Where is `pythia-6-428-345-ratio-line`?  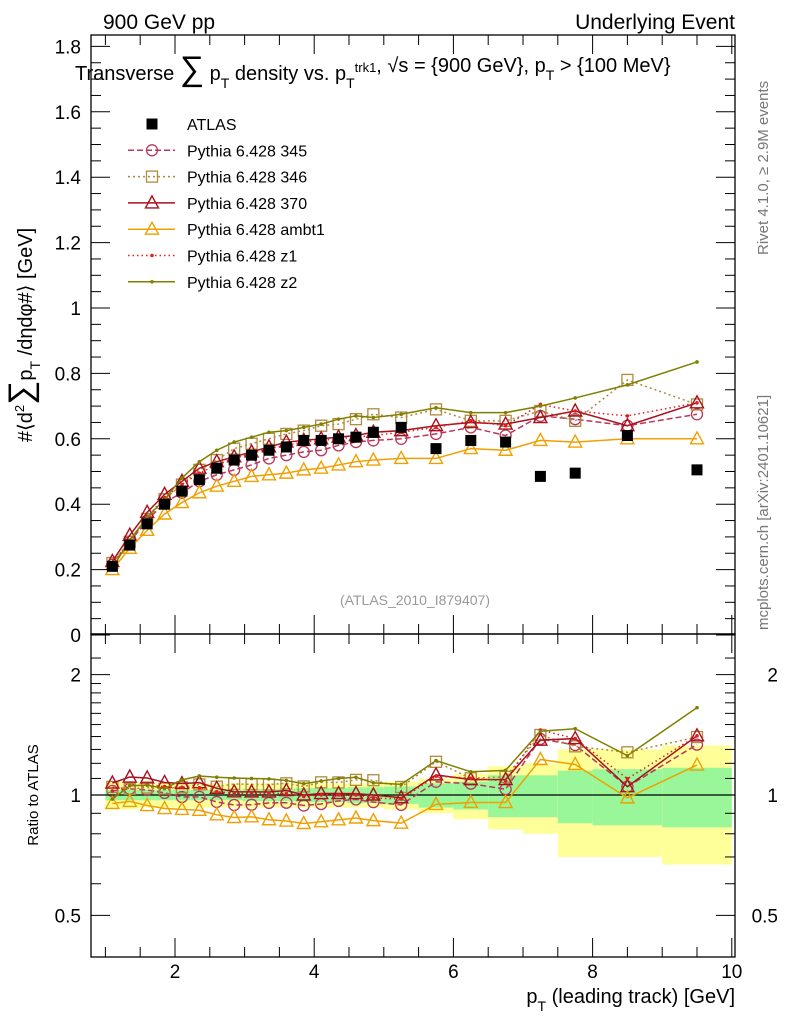
pythia-6-428-345-ratio-line is located at coordinates (405, 772).